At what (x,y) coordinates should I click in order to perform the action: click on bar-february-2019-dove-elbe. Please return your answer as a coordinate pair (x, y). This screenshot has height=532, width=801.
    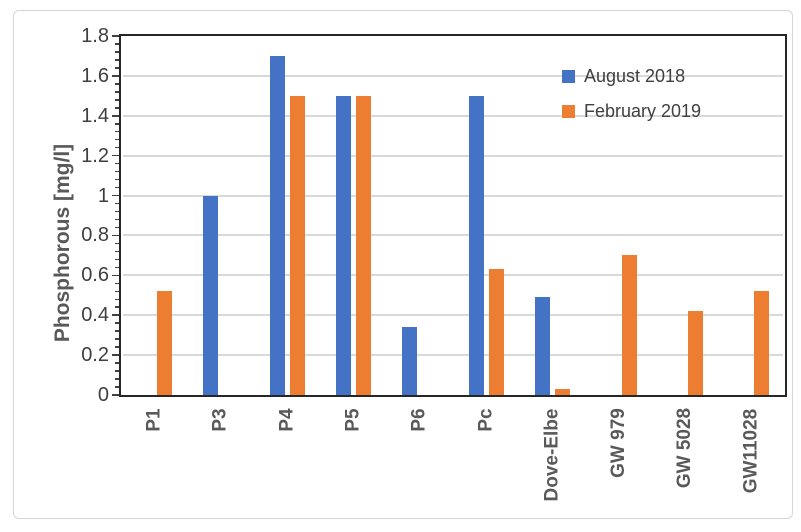
    Looking at the image, I should click on (563, 392).